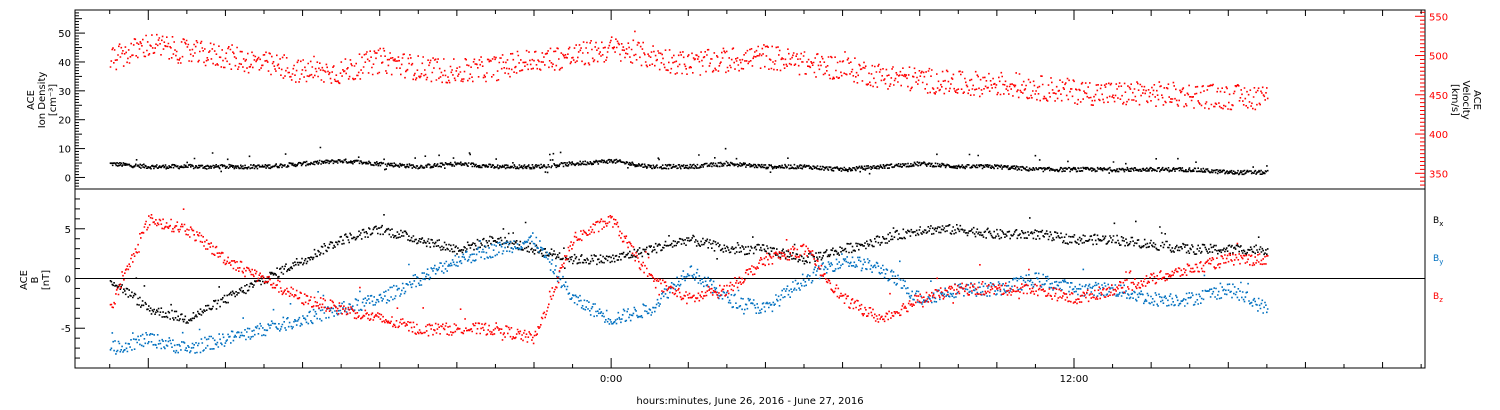 The width and height of the screenshot is (1500, 410). What do you see at coordinates (35, 279) in the screenshot?
I see `bottom-ylabel-line-2: B` at bounding box center [35, 279].